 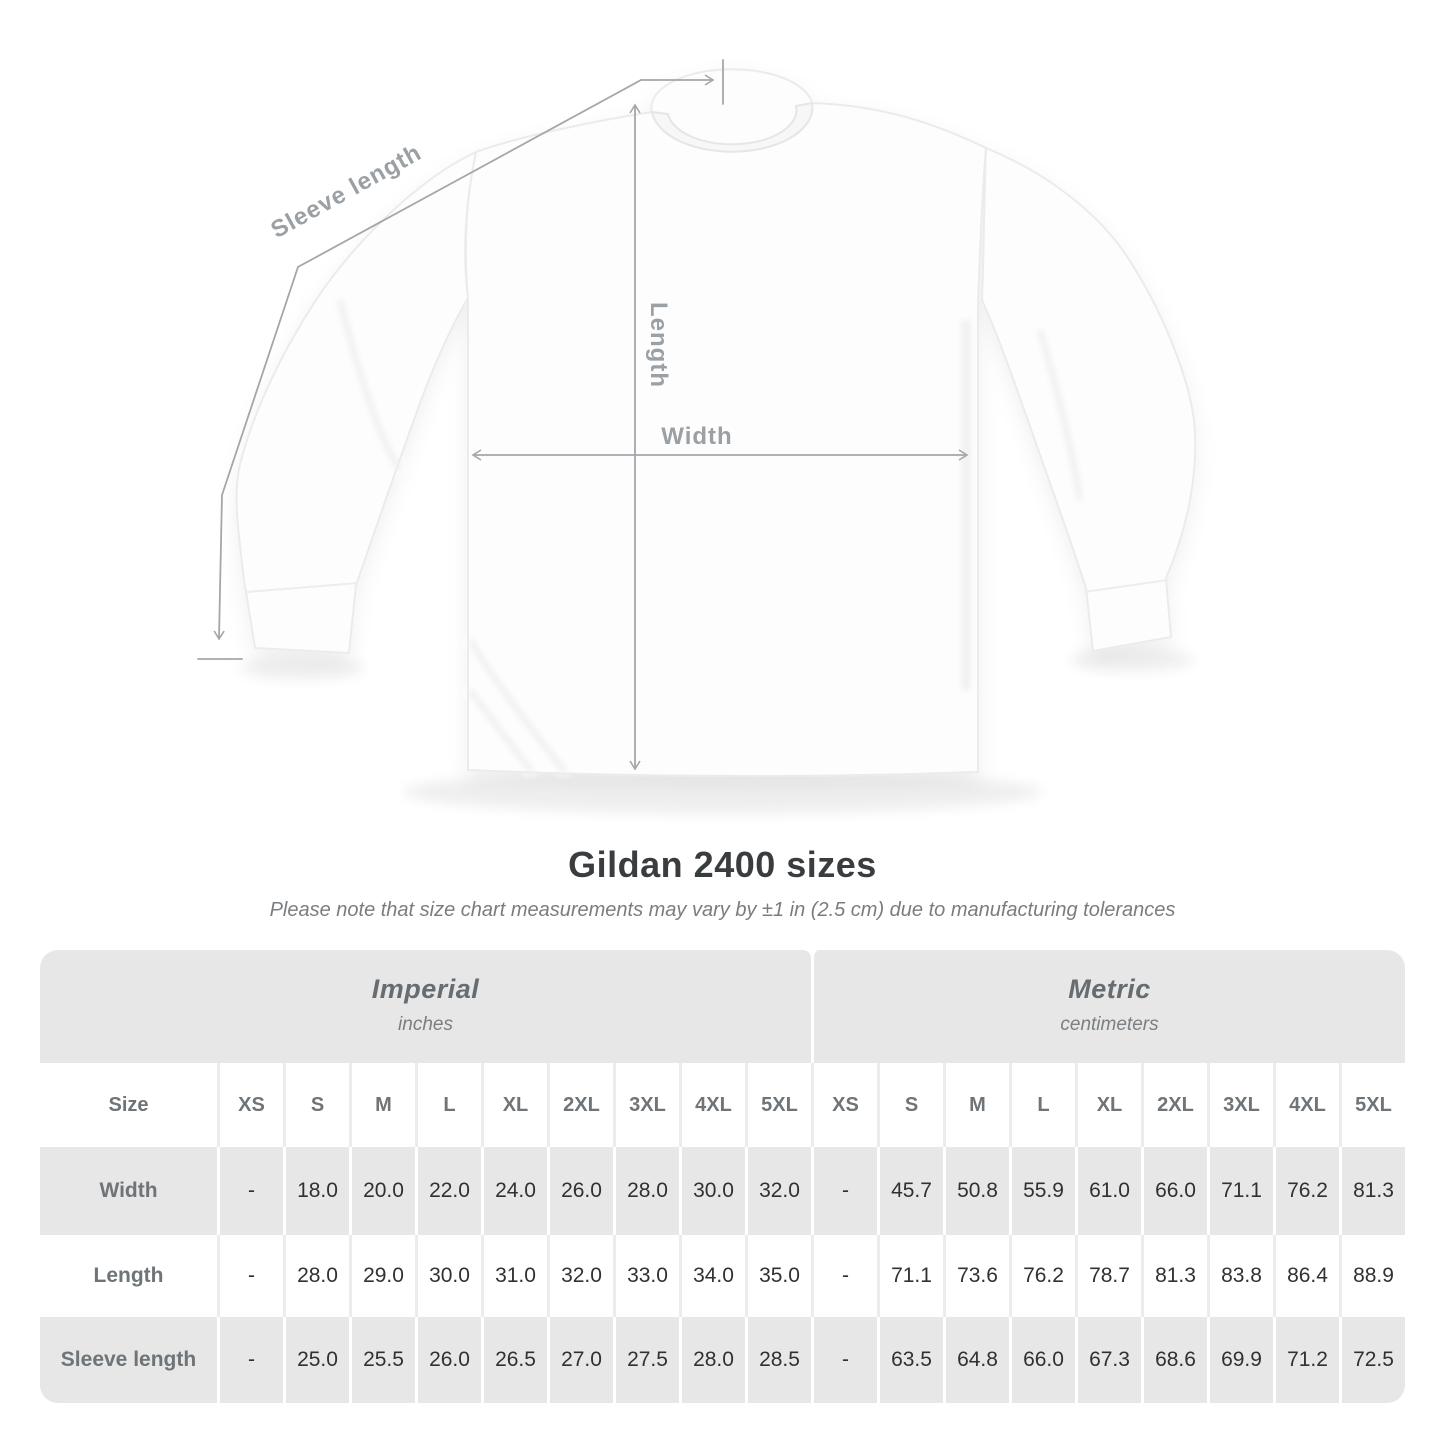 I want to click on imperial-label: Imperial, so click(x=425, y=988).